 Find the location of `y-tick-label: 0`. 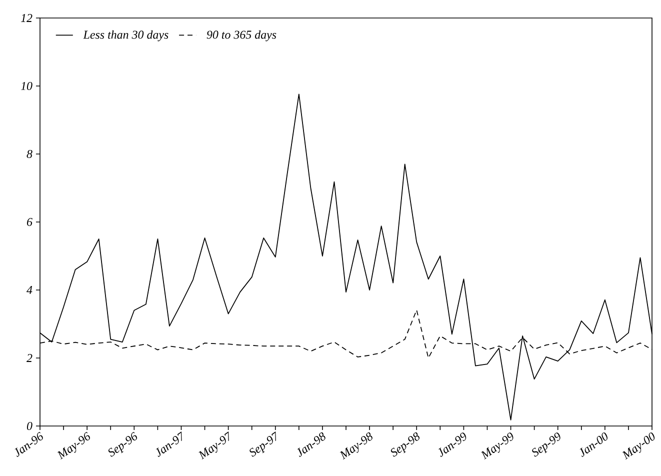

y-tick-label: 0 is located at coordinates (29, 426).